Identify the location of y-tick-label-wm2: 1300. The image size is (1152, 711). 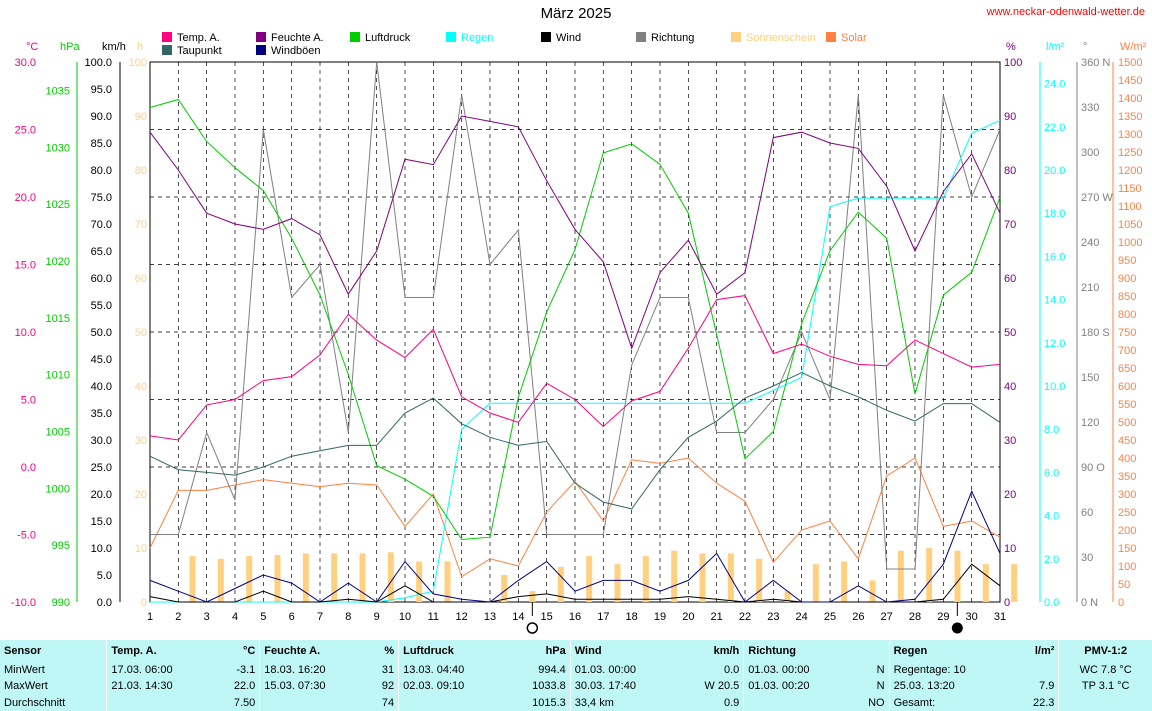
(1130, 135).